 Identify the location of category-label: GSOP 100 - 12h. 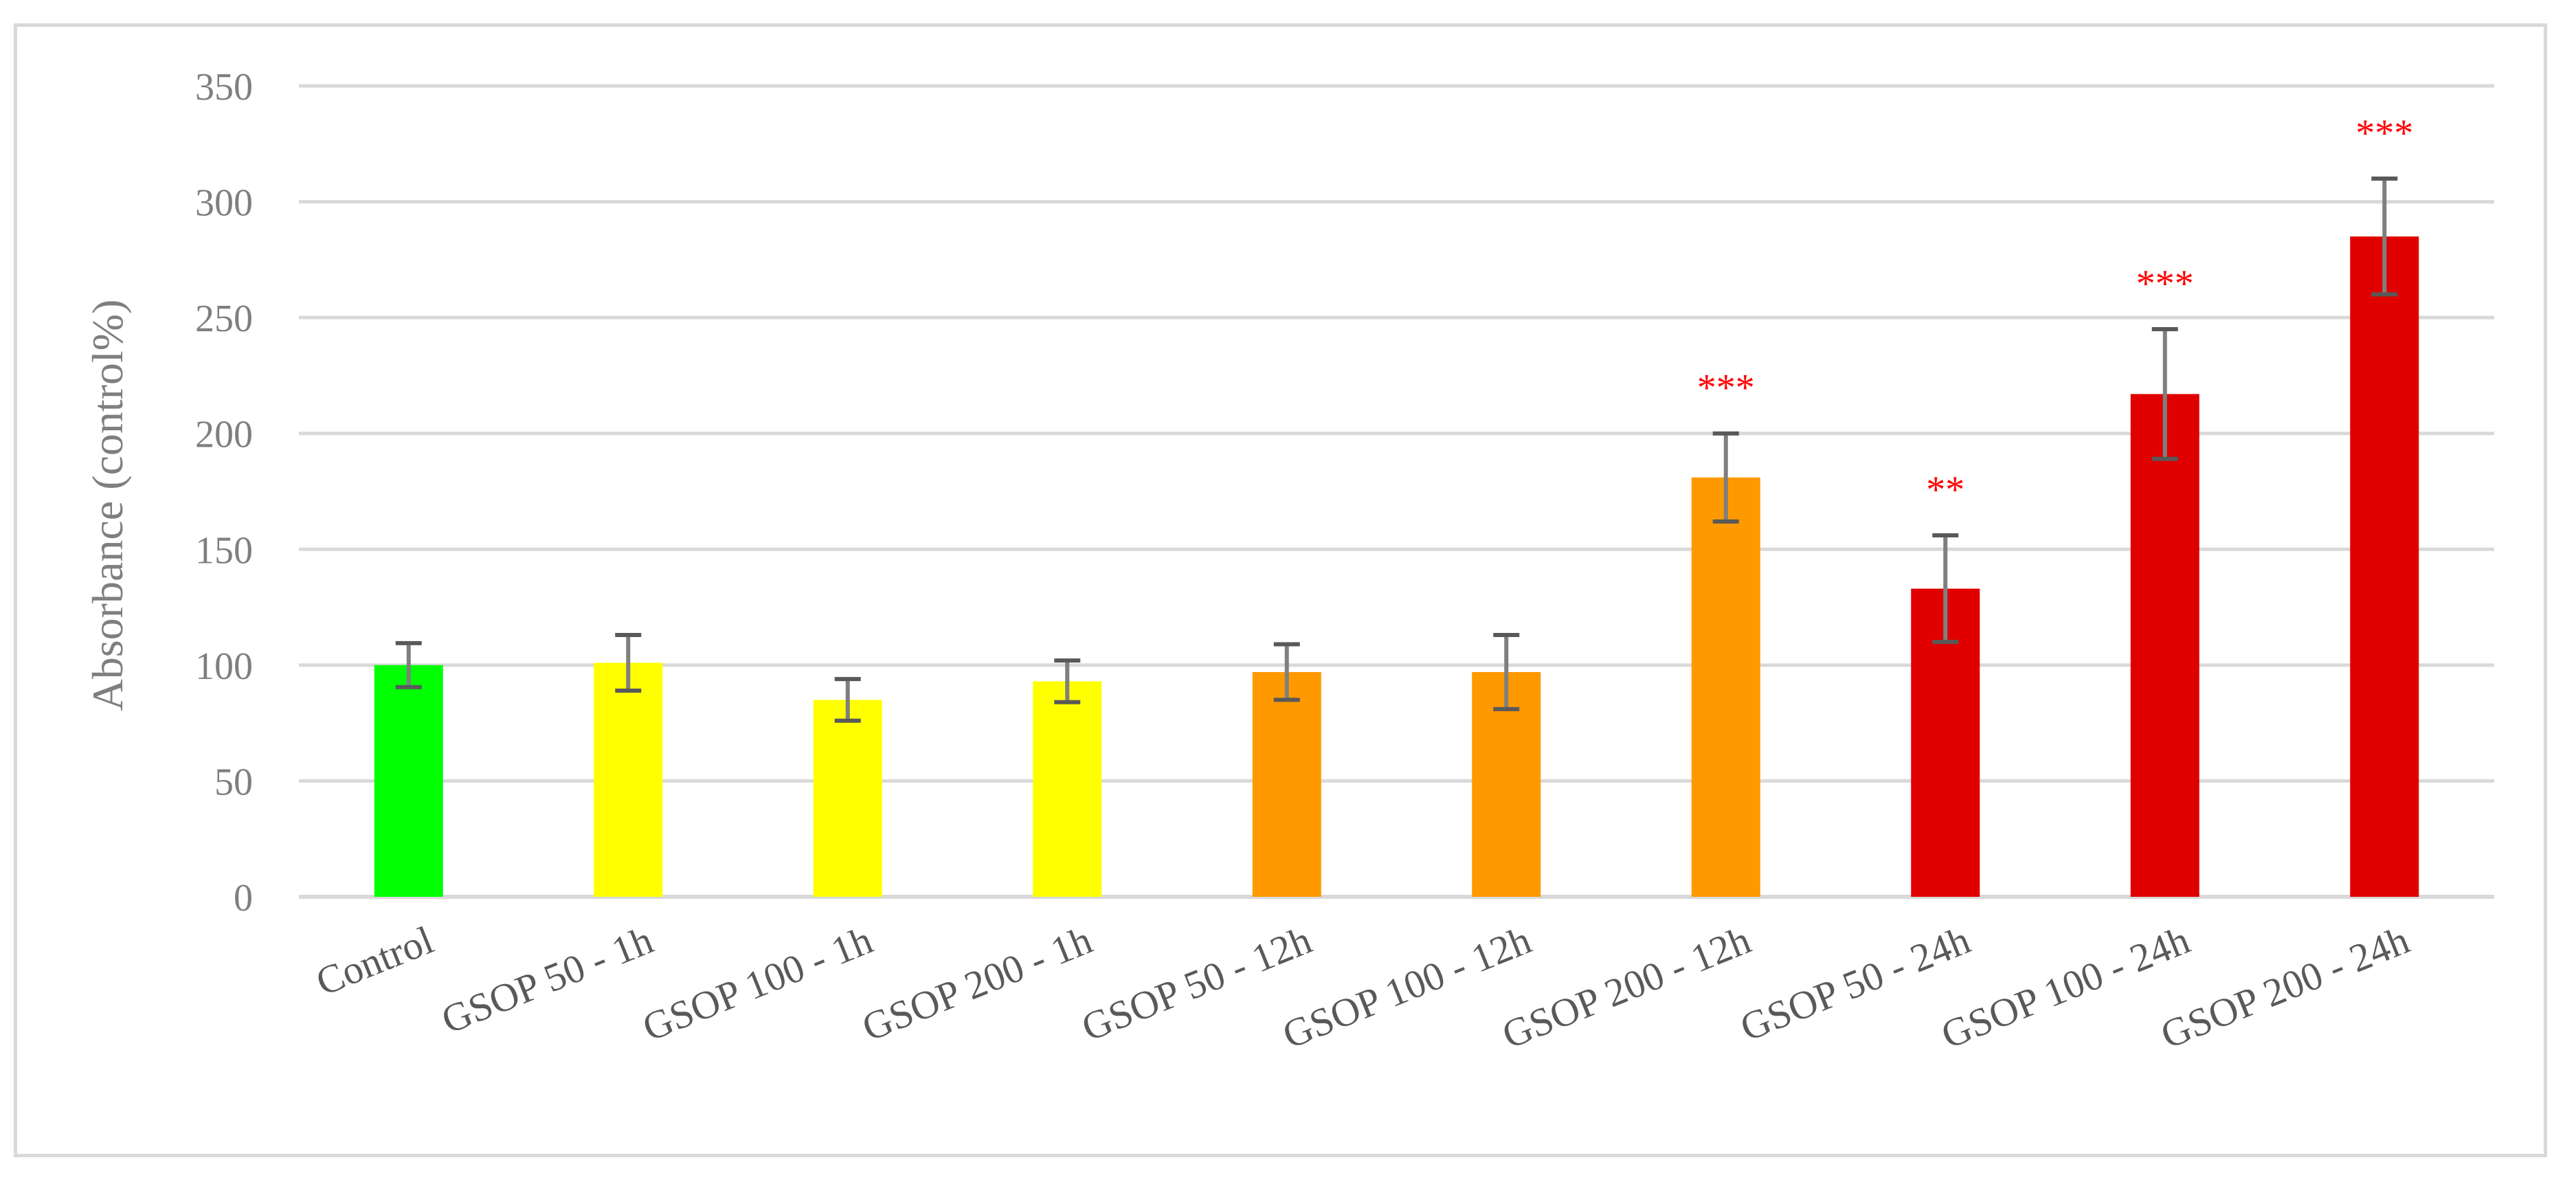
(1407, 987).